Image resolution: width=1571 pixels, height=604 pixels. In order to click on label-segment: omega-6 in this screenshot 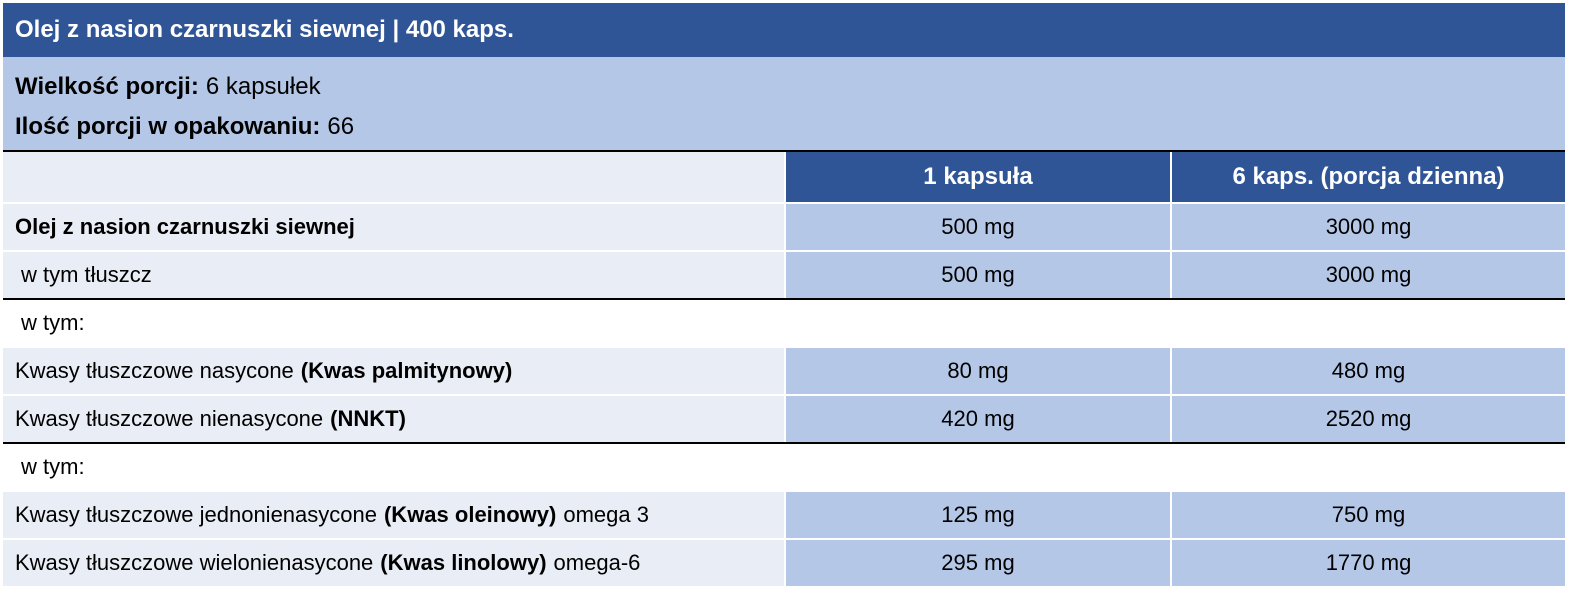, I will do `click(597, 562)`.